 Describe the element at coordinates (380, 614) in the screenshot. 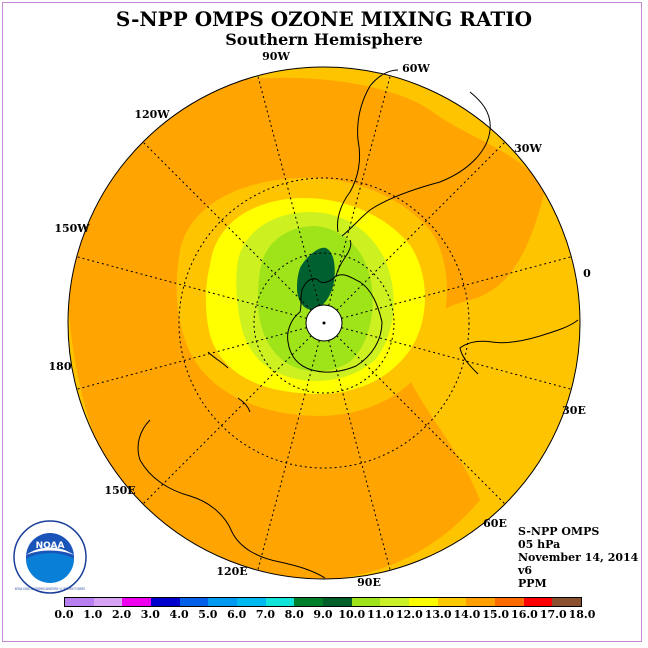

I see `colorbar-tick-label: 11.0` at that location.